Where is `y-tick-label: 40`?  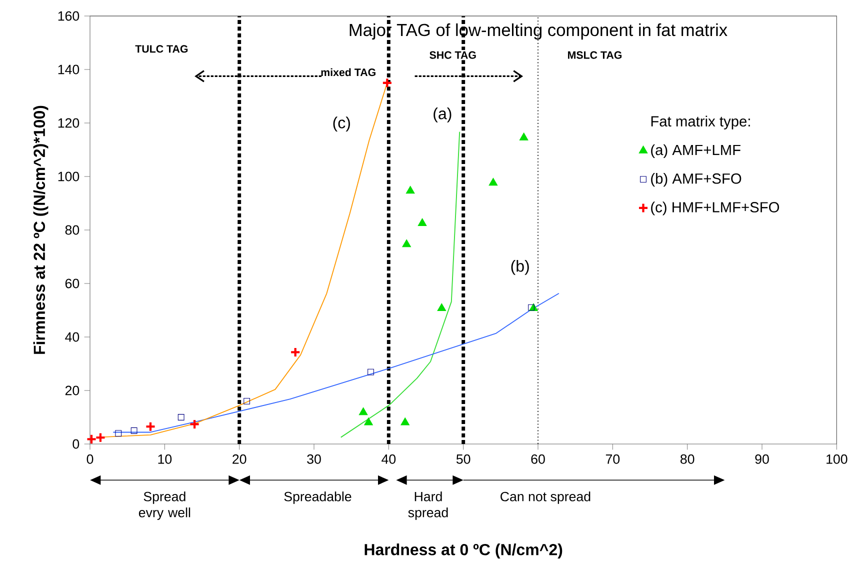
y-tick-label: 40 is located at coordinates (72, 337).